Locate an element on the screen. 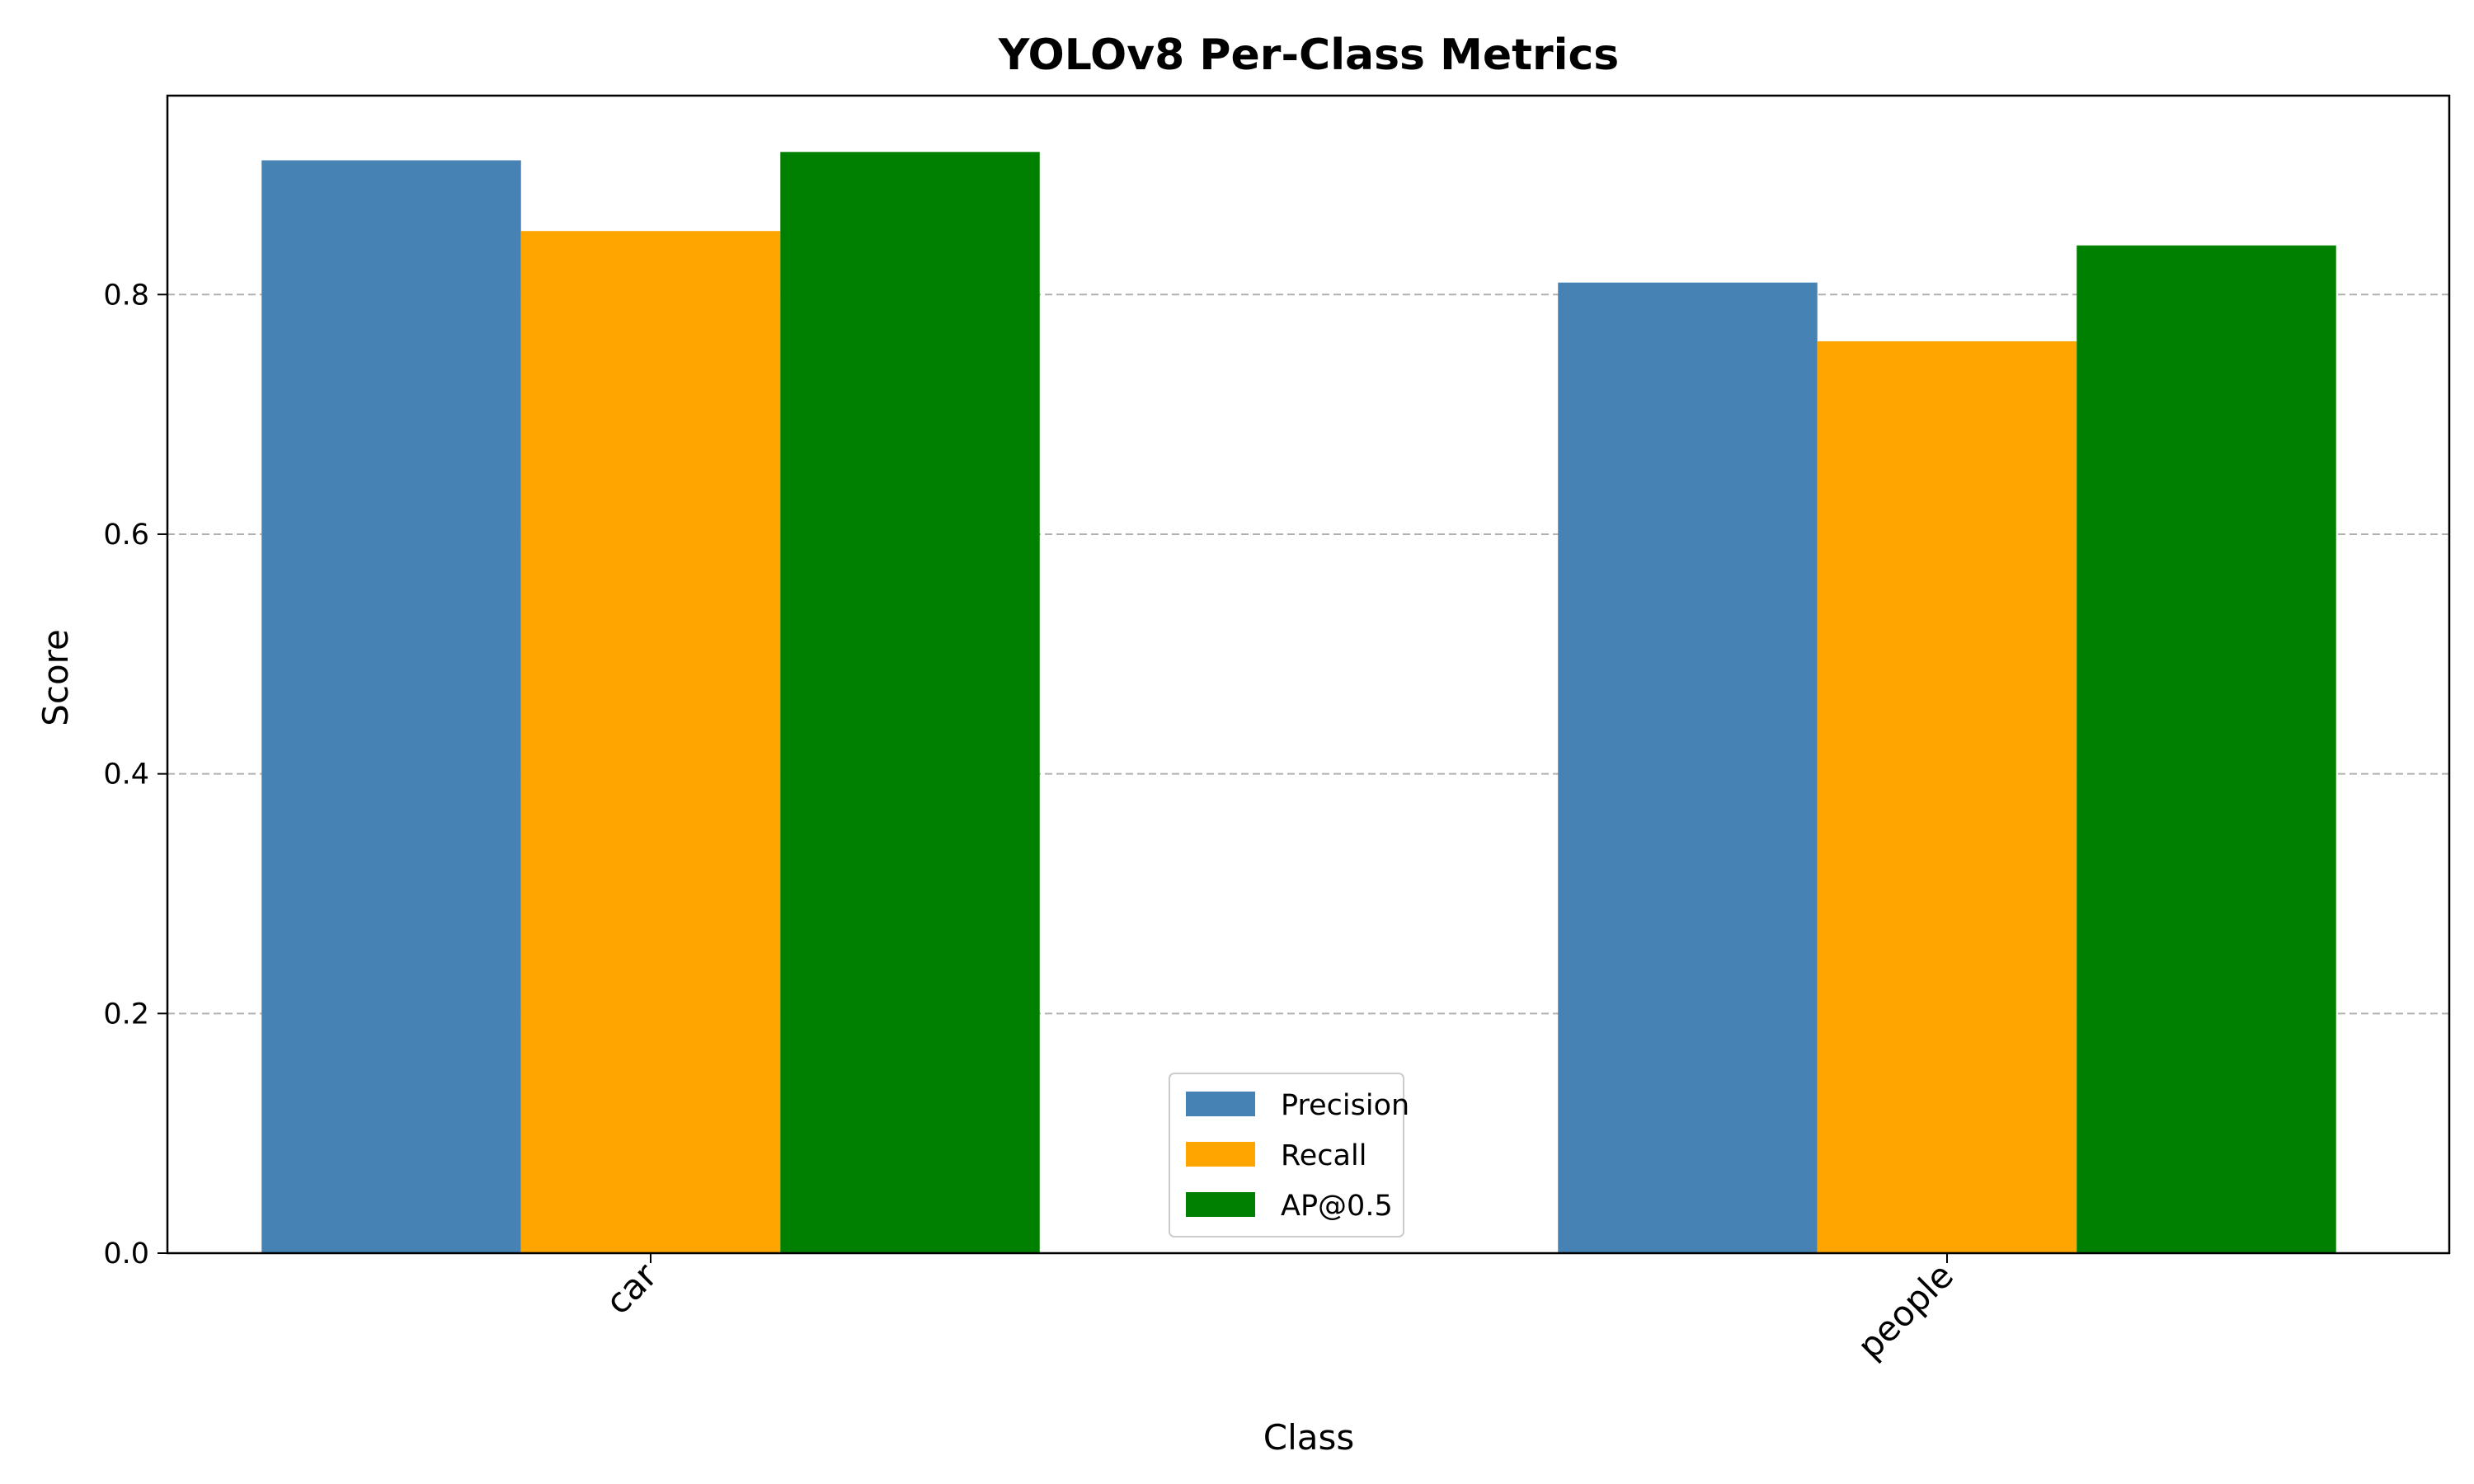 This screenshot has width=2474, height=1484. chart-title: YOLOv8 Per-Class Metrics is located at coordinates (1308, 55).